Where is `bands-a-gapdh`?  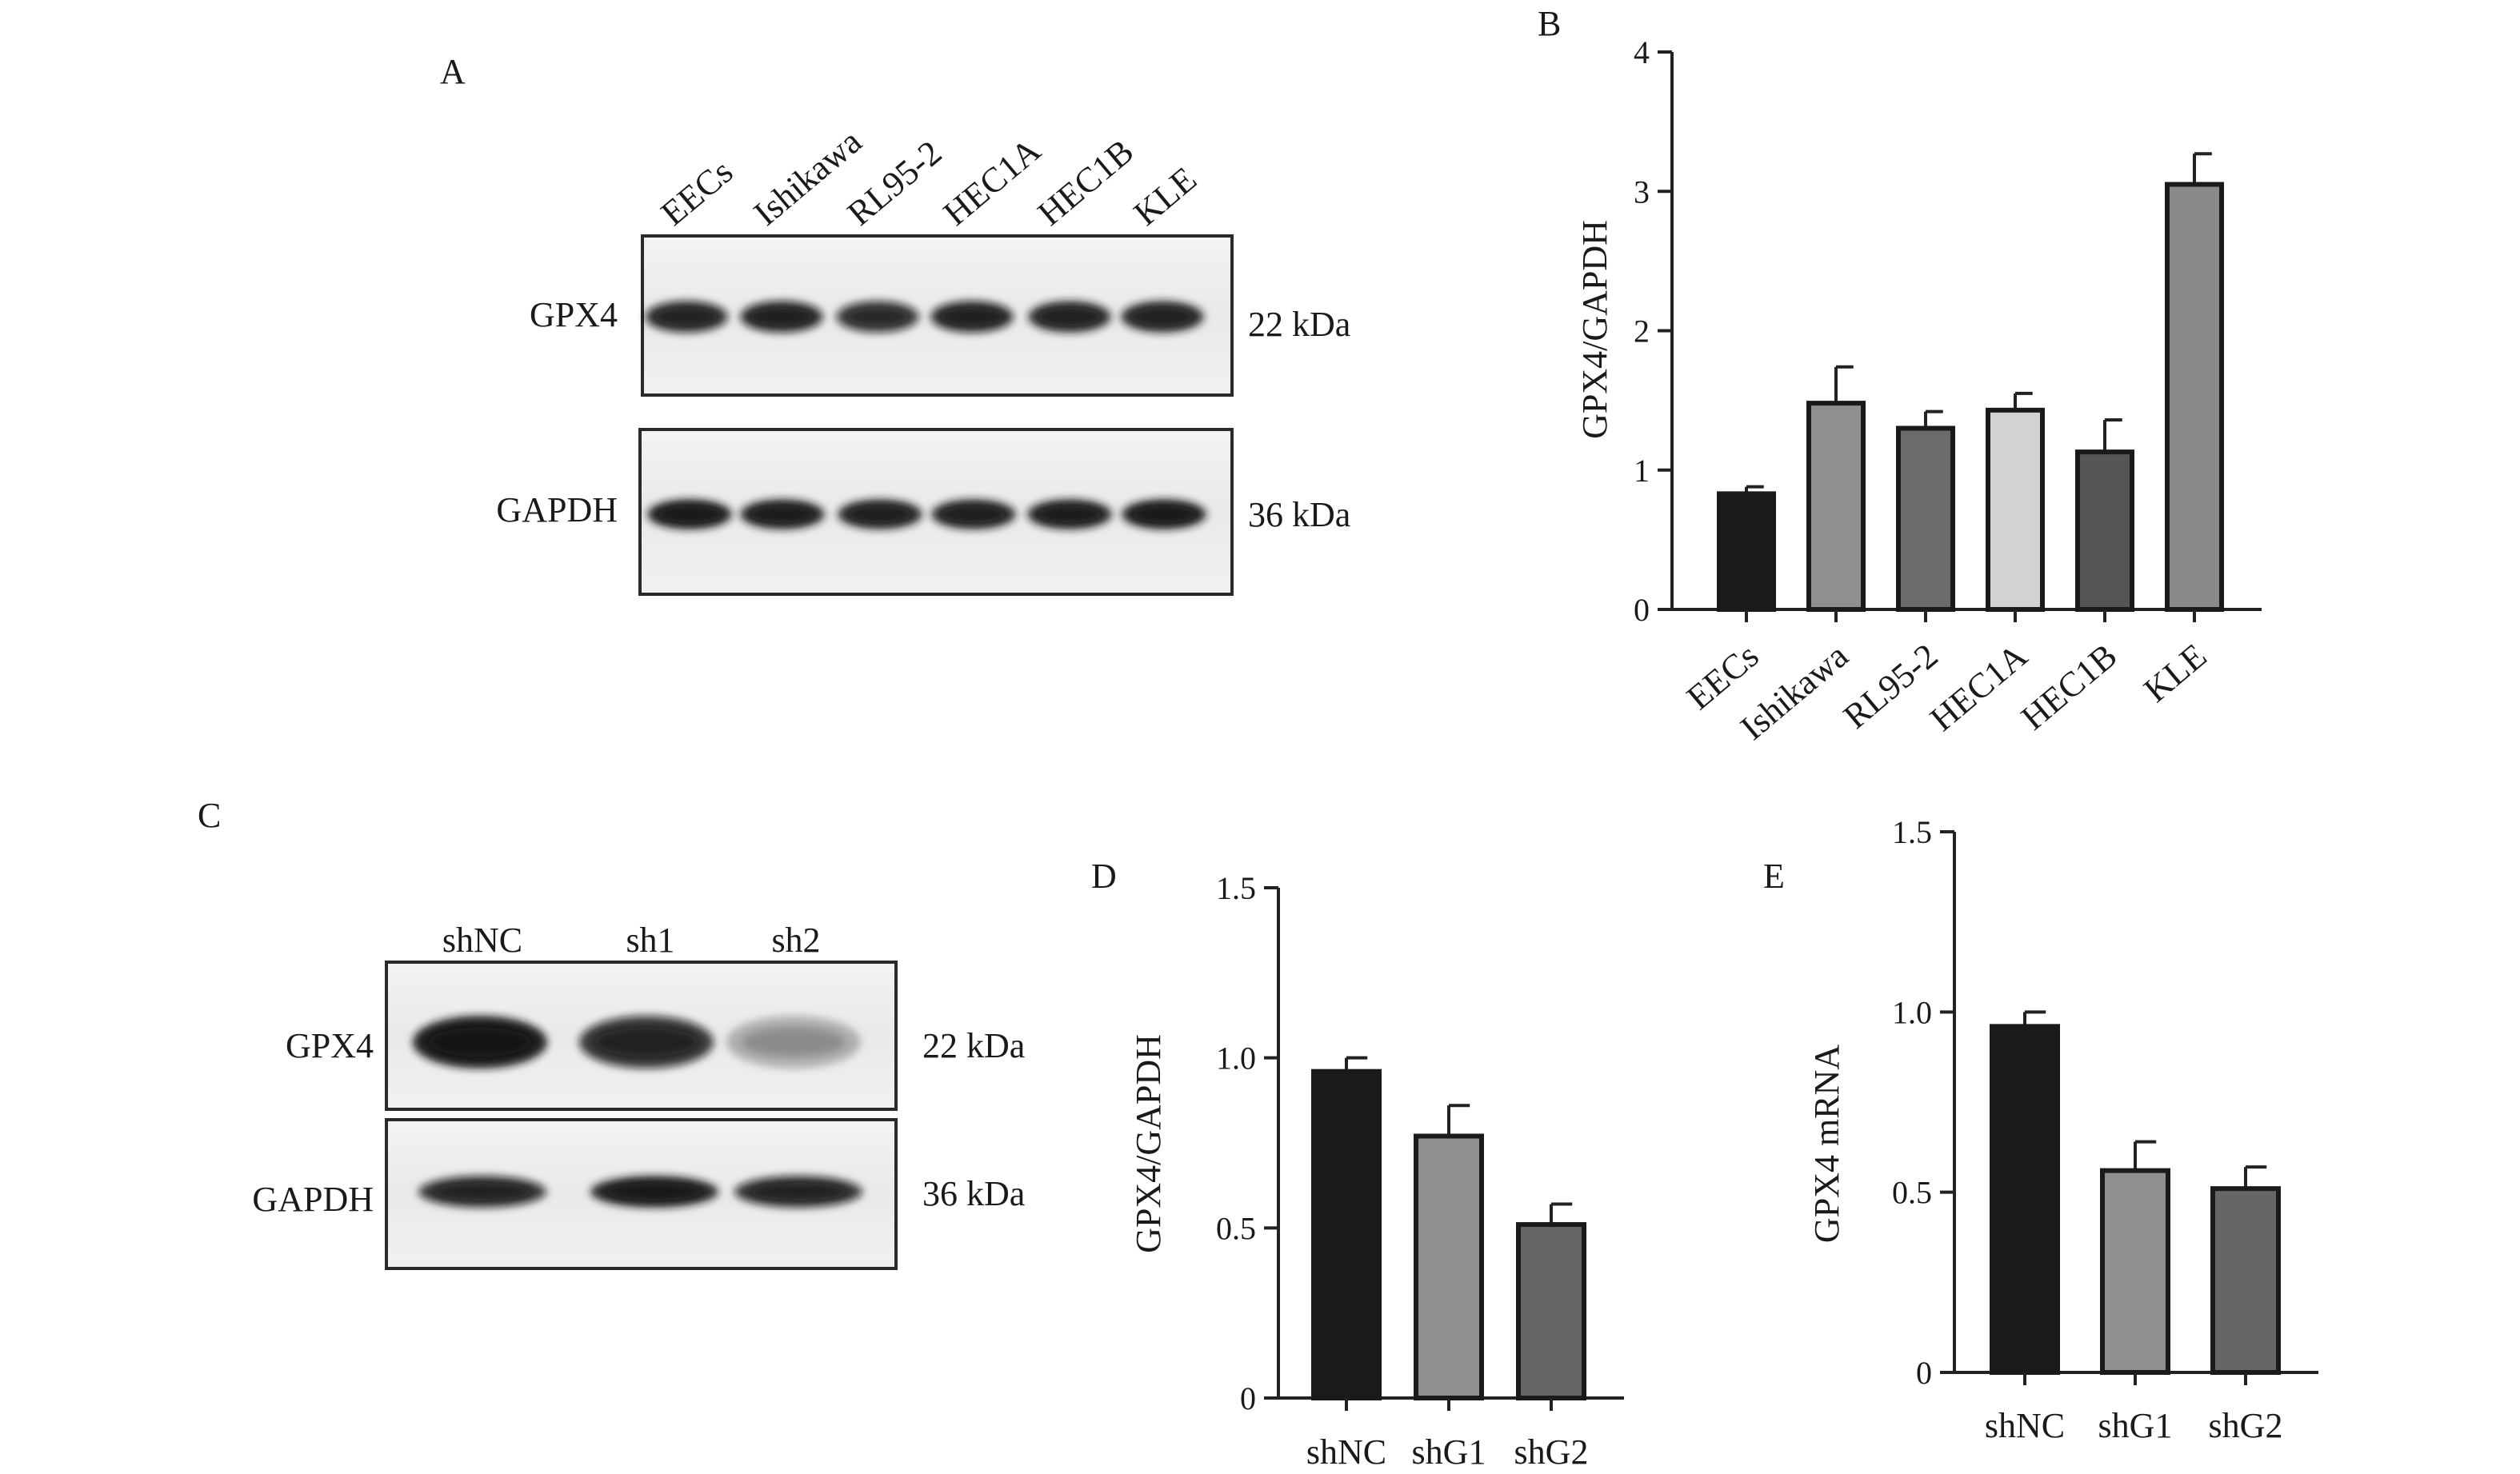
bands-a-gapdh is located at coordinates (926, 514).